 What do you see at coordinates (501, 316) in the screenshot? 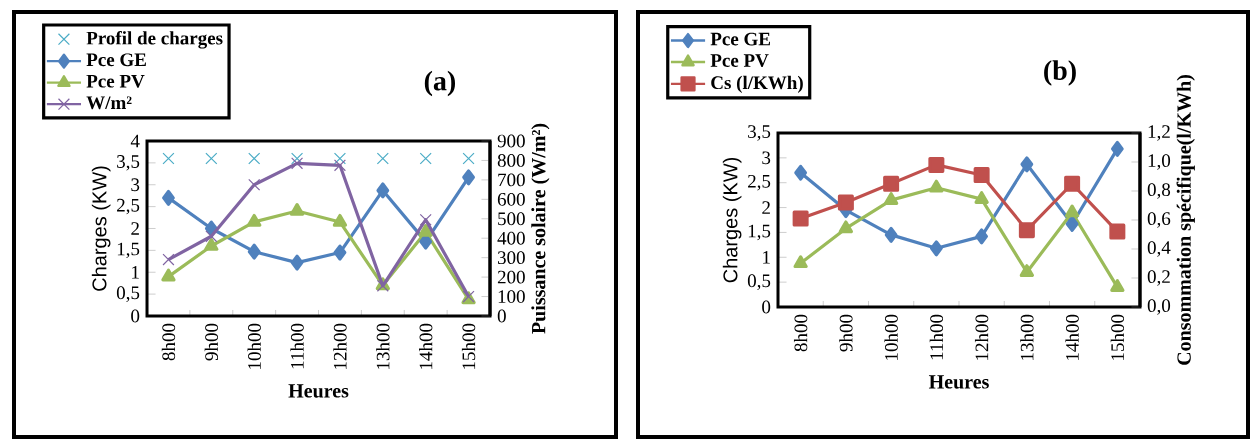
I see `y2-tick-label: 0` at bounding box center [501, 316].